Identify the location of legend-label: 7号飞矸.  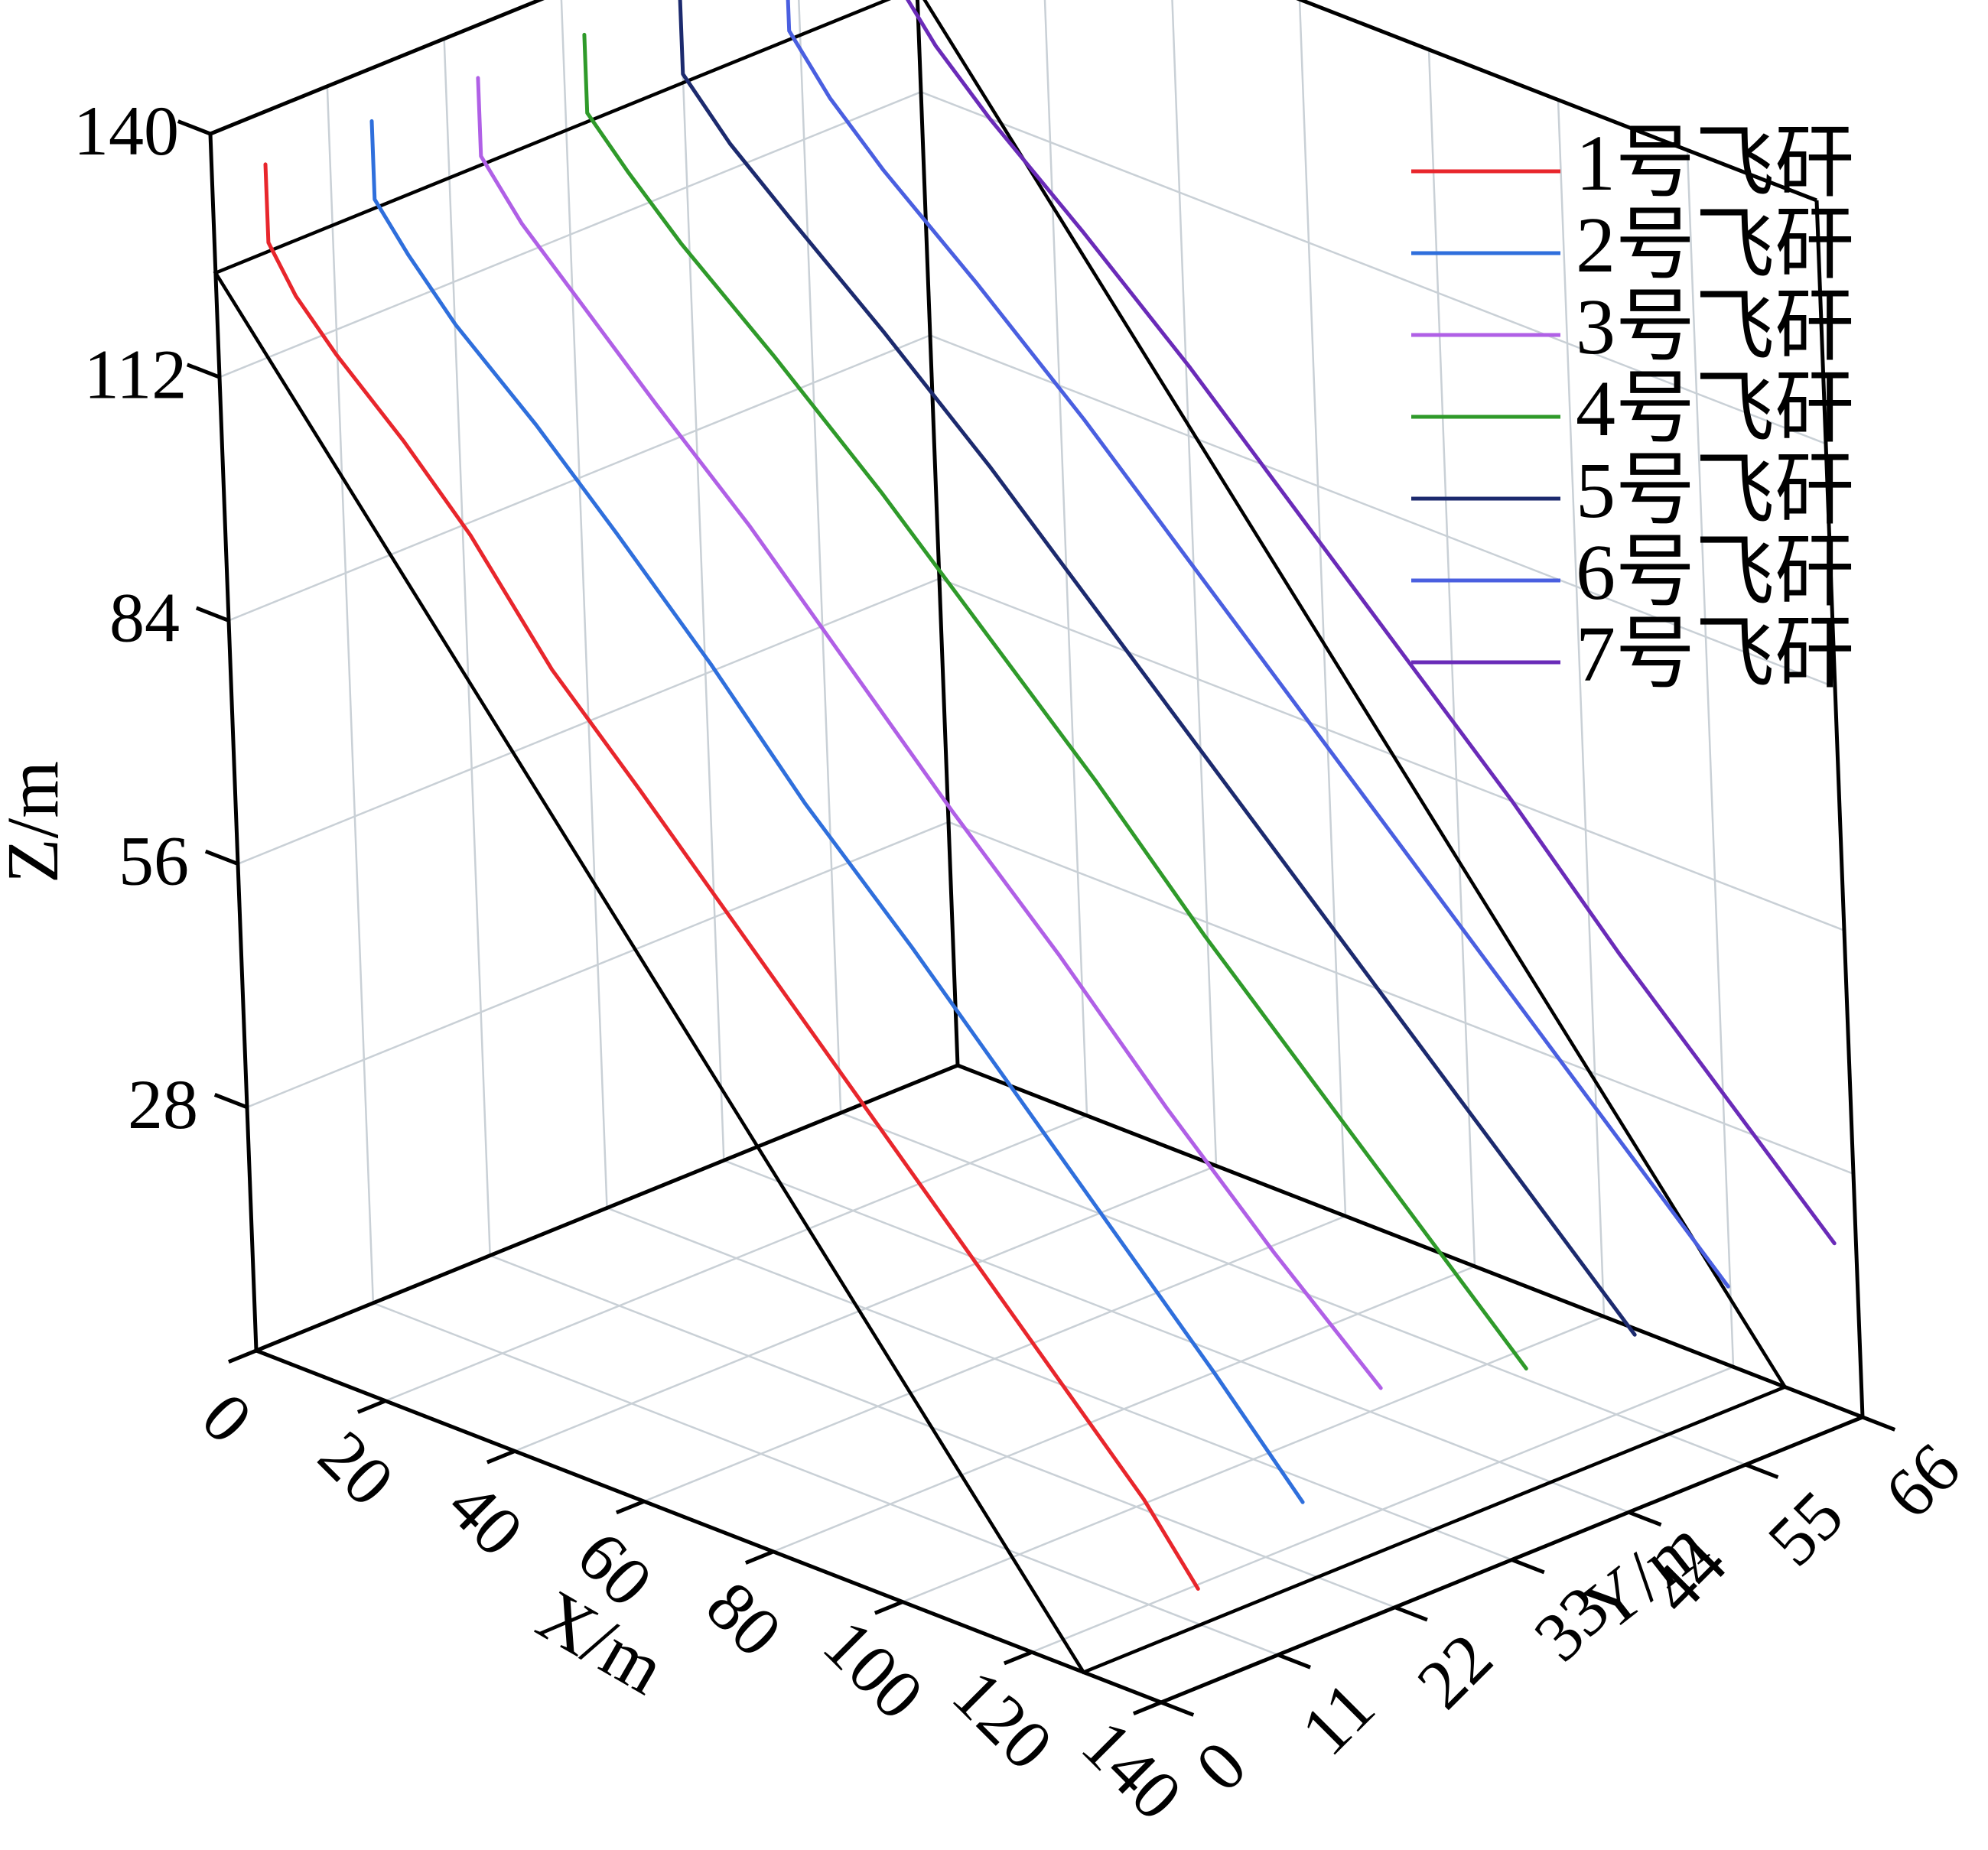
(1715, 654).